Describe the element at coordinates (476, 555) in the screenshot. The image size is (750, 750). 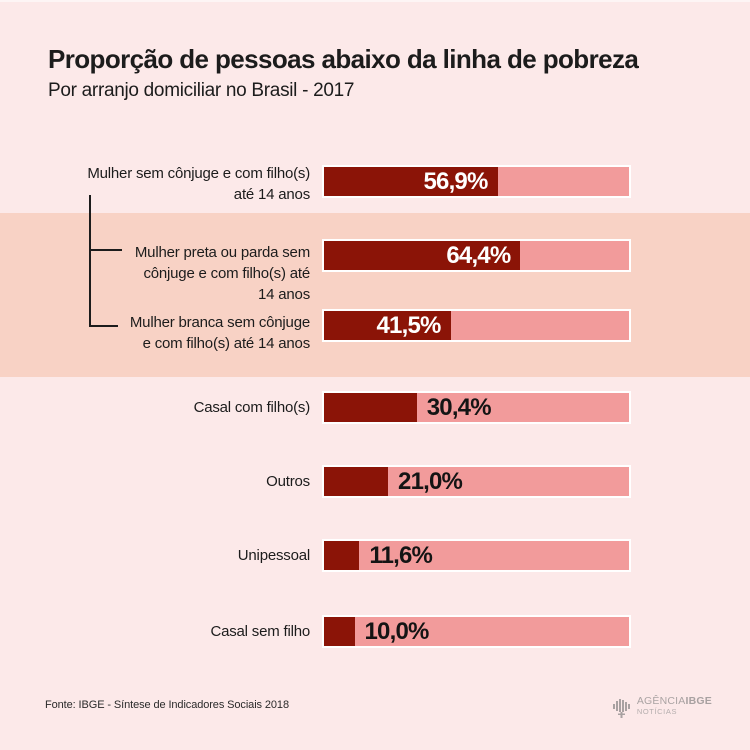
I see `bar-track: 11,6%` at that location.